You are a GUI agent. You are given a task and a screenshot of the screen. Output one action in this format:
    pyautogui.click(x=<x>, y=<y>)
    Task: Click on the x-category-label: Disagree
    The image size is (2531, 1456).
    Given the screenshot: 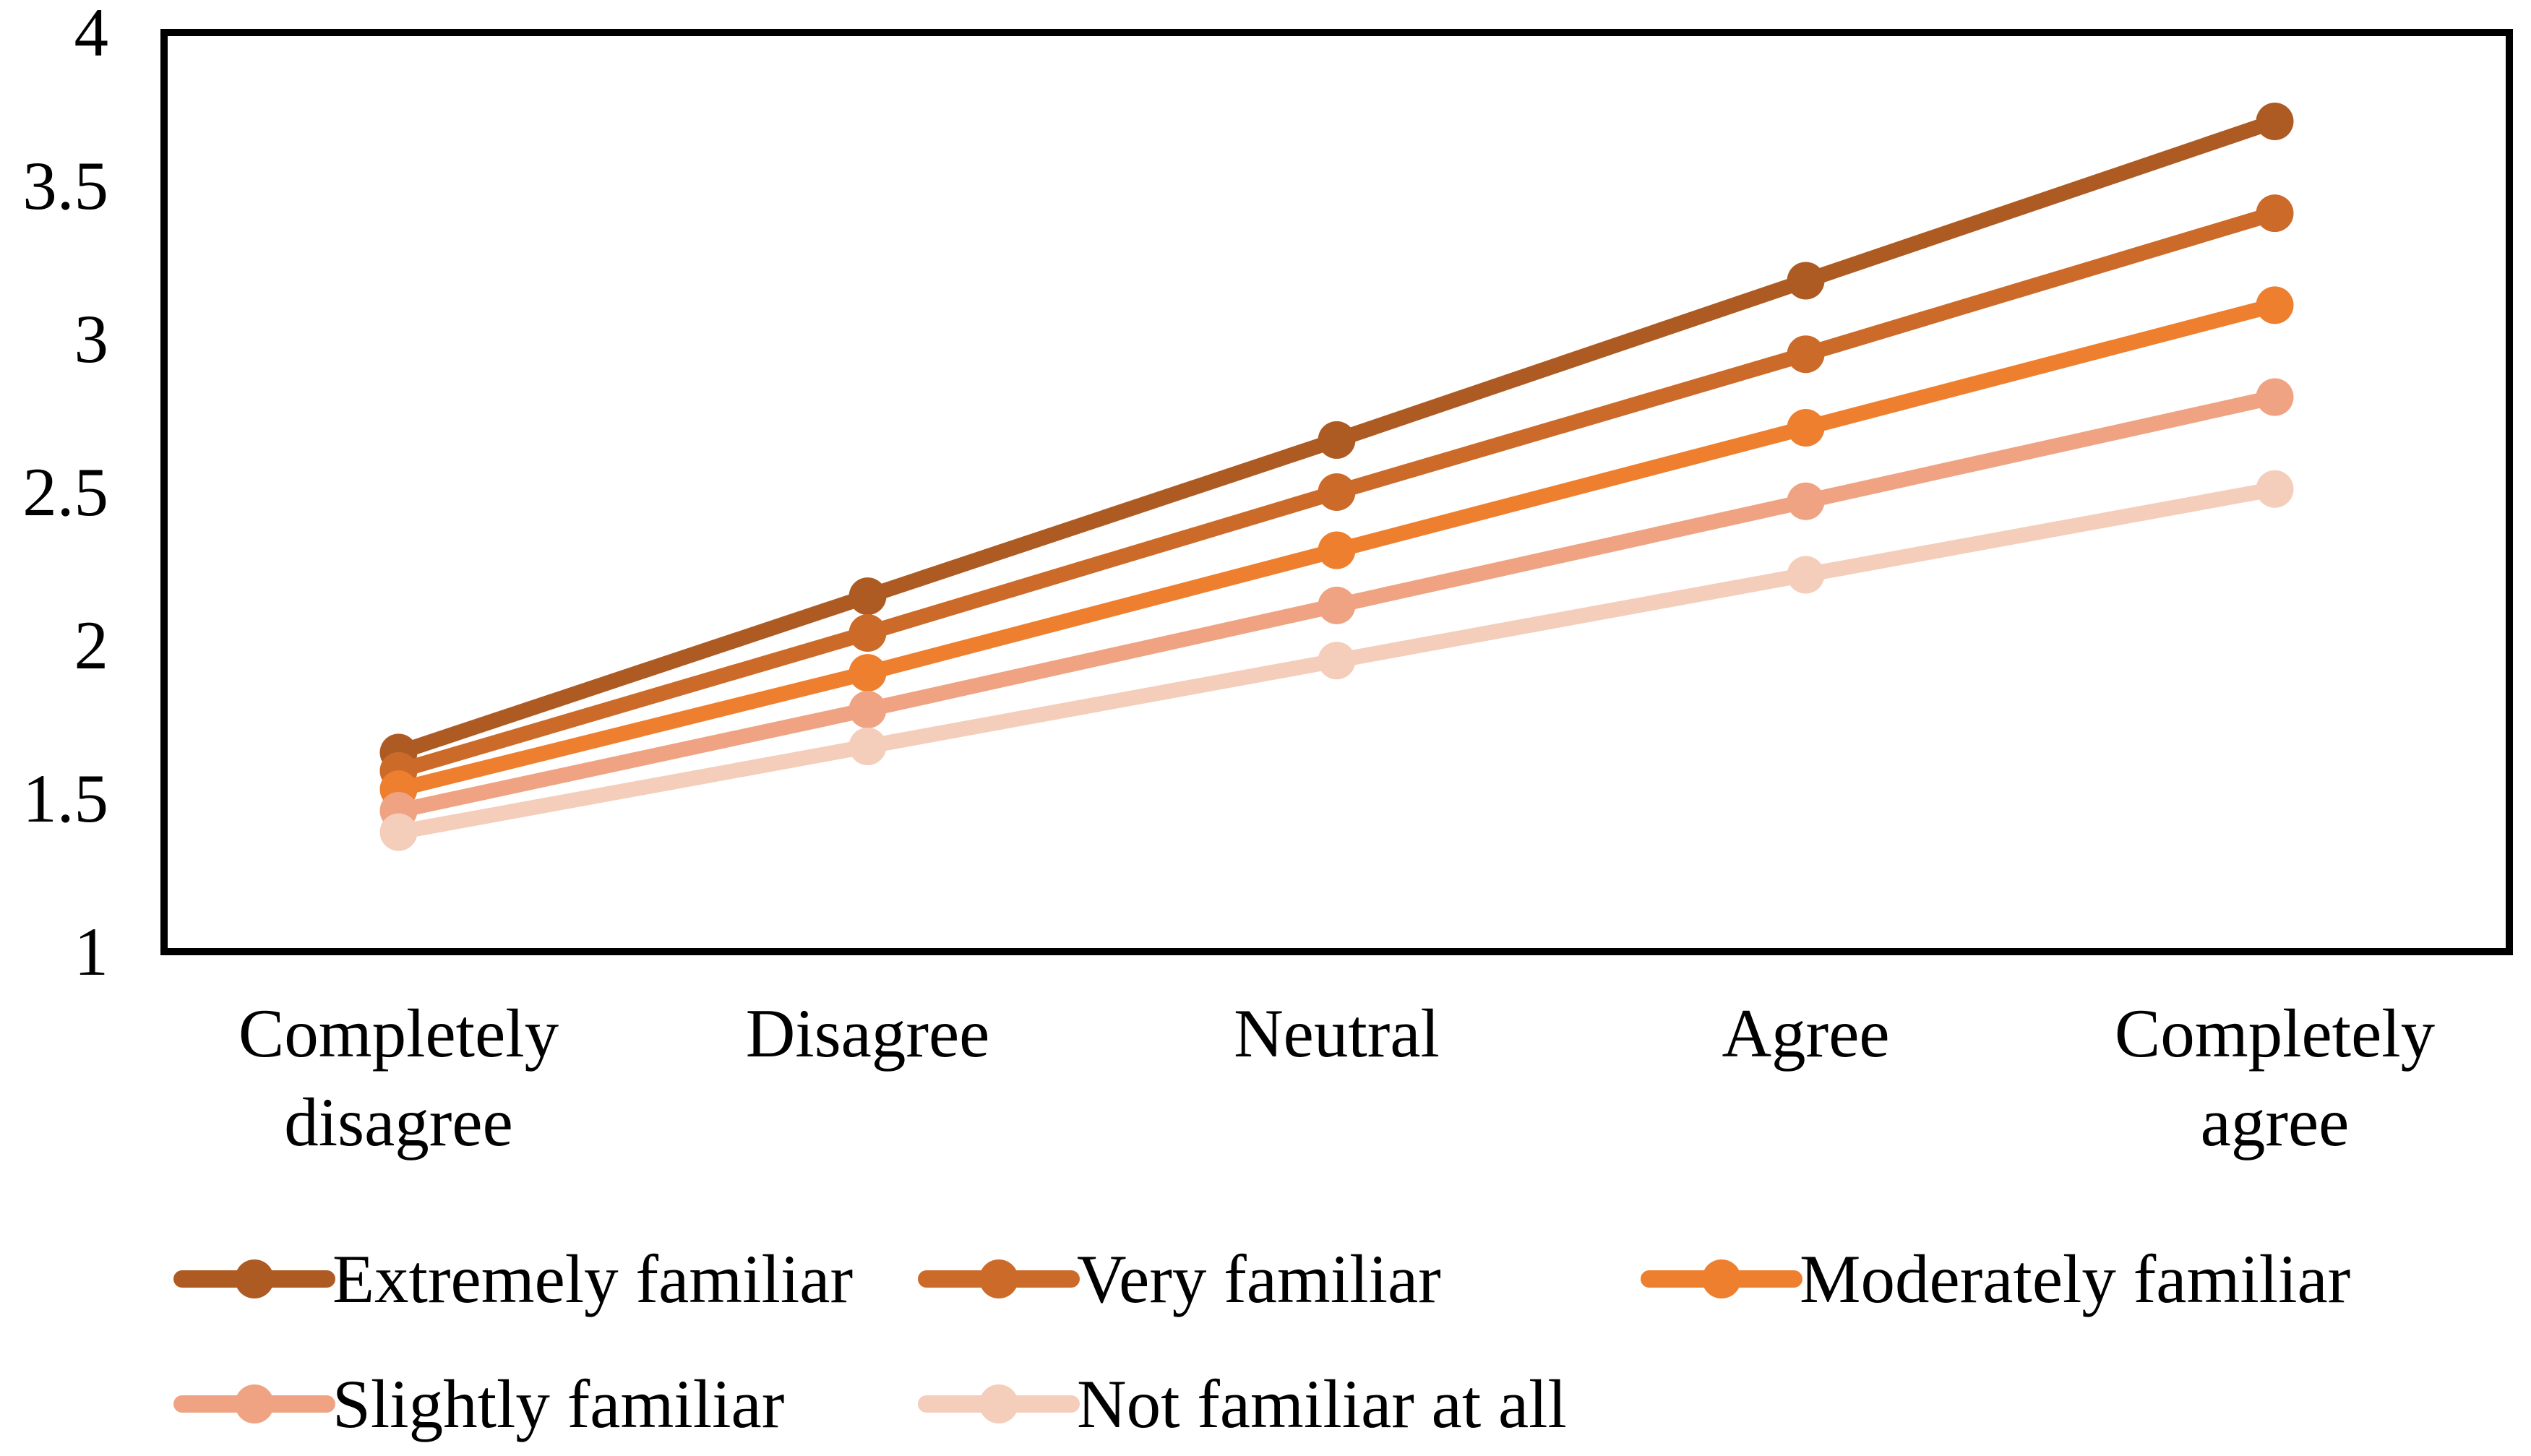 What is the action you would take?
    pyautogui.click(x=868, y=1033)
    